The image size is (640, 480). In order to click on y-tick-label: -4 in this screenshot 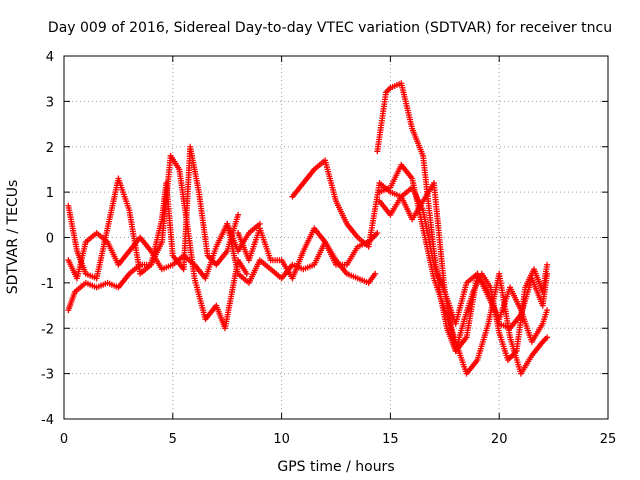, I will do `click(47, 420)`.